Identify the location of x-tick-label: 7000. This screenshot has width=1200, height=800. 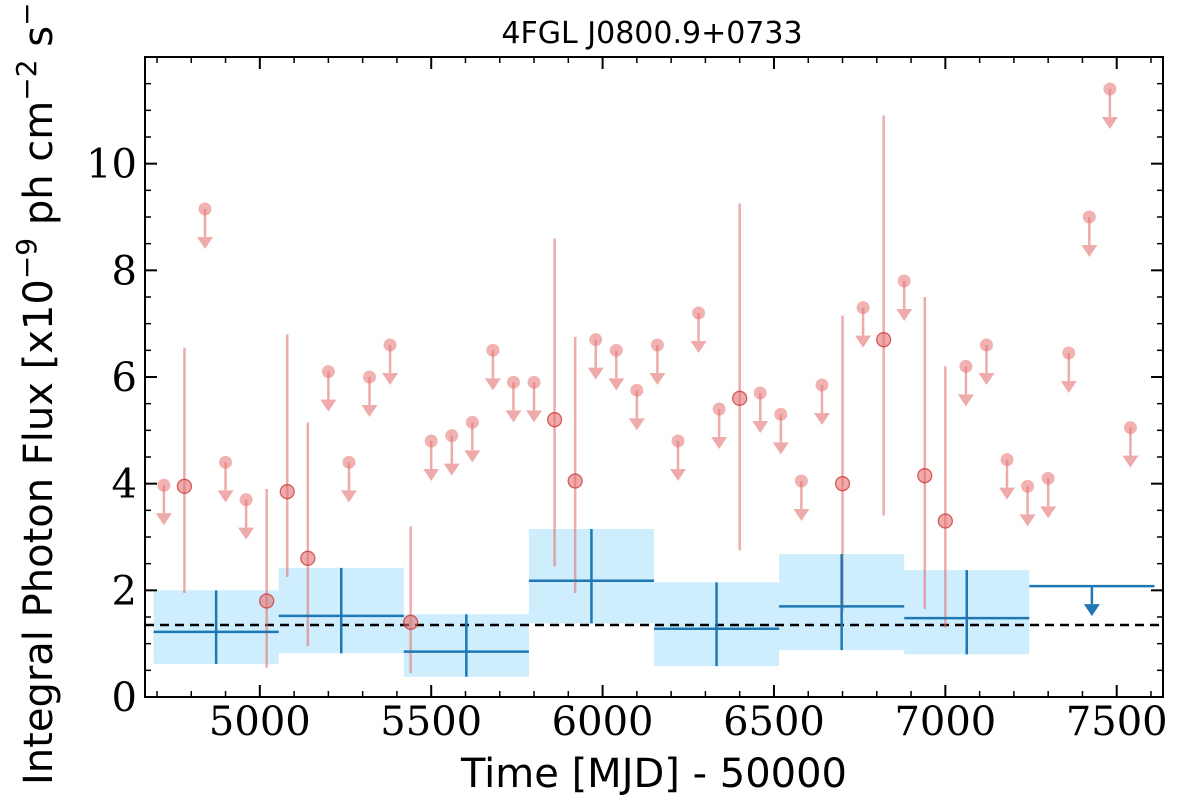
(945, 722).